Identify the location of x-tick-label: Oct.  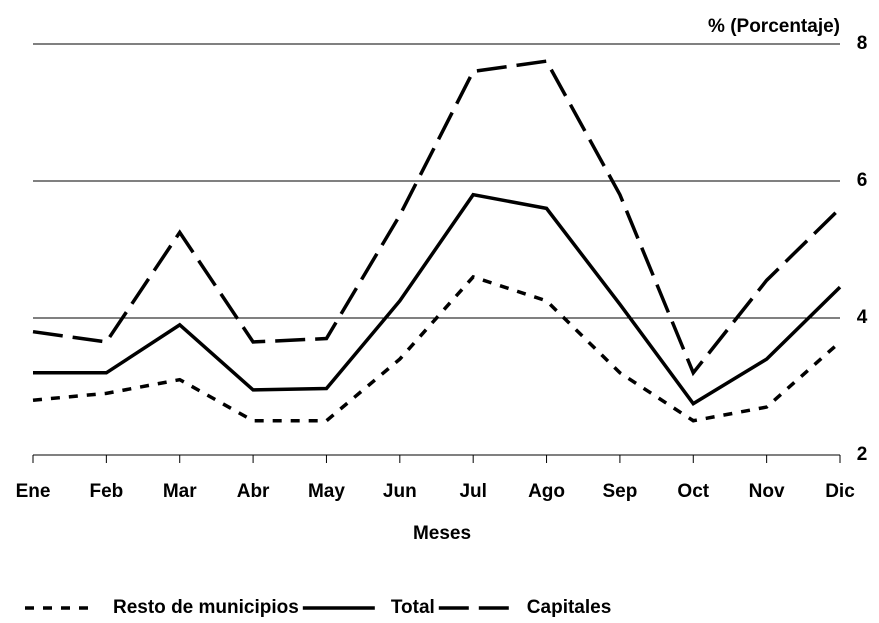
(693, 491).